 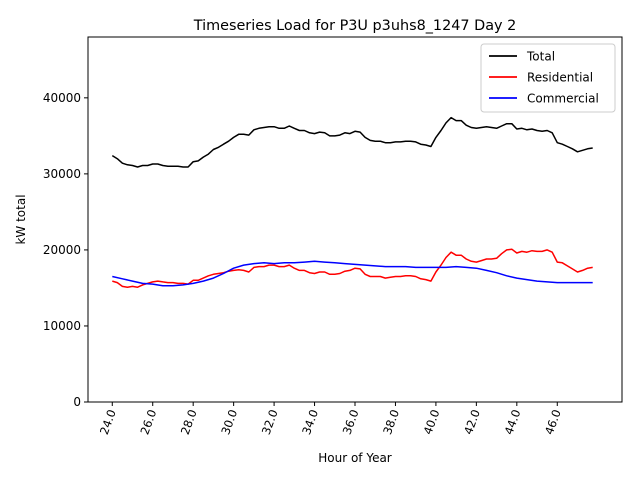 What do you see at coordinates (62, 98) in the screenshot?
I see `y-tick-label: 40000` at bounding box center [62, 98].